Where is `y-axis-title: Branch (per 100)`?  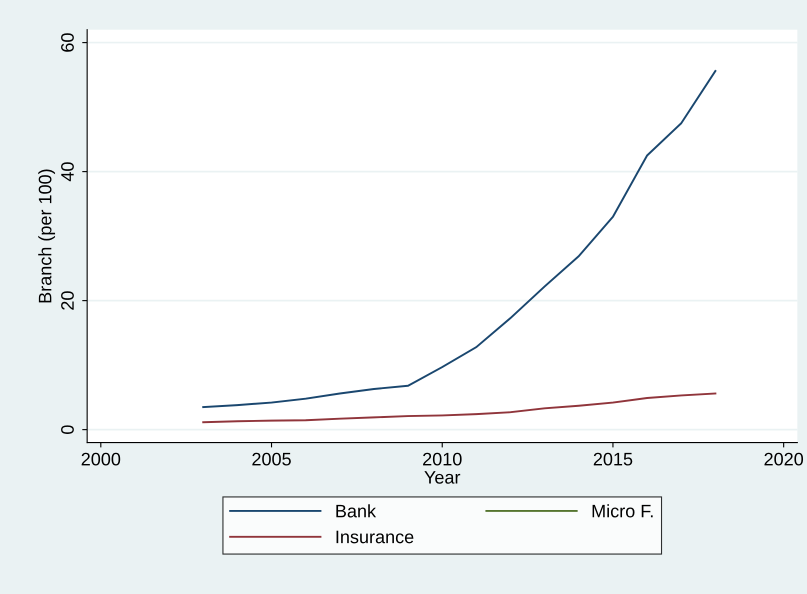 y-axis-title: Branch (per 100) is located at coordinates (47, 235).